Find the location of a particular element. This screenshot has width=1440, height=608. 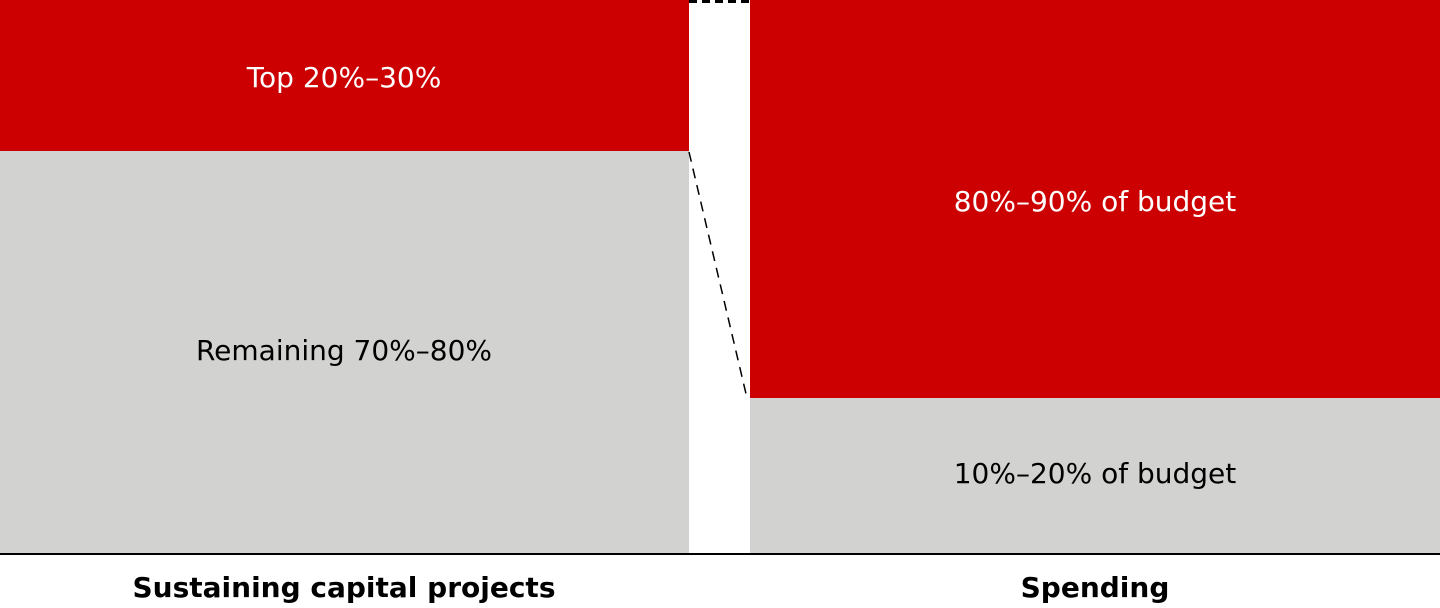

right-bottom-block is located at coordinates (1095, 475).